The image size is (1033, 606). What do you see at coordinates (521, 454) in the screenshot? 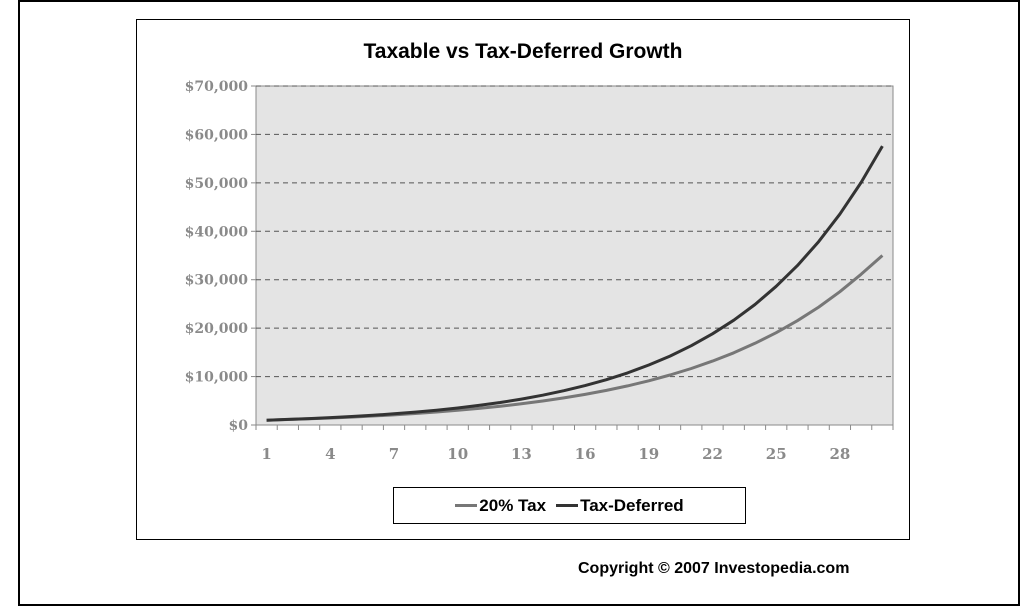
I see `x-tick-label: 13` at bounding box center [521, 454].